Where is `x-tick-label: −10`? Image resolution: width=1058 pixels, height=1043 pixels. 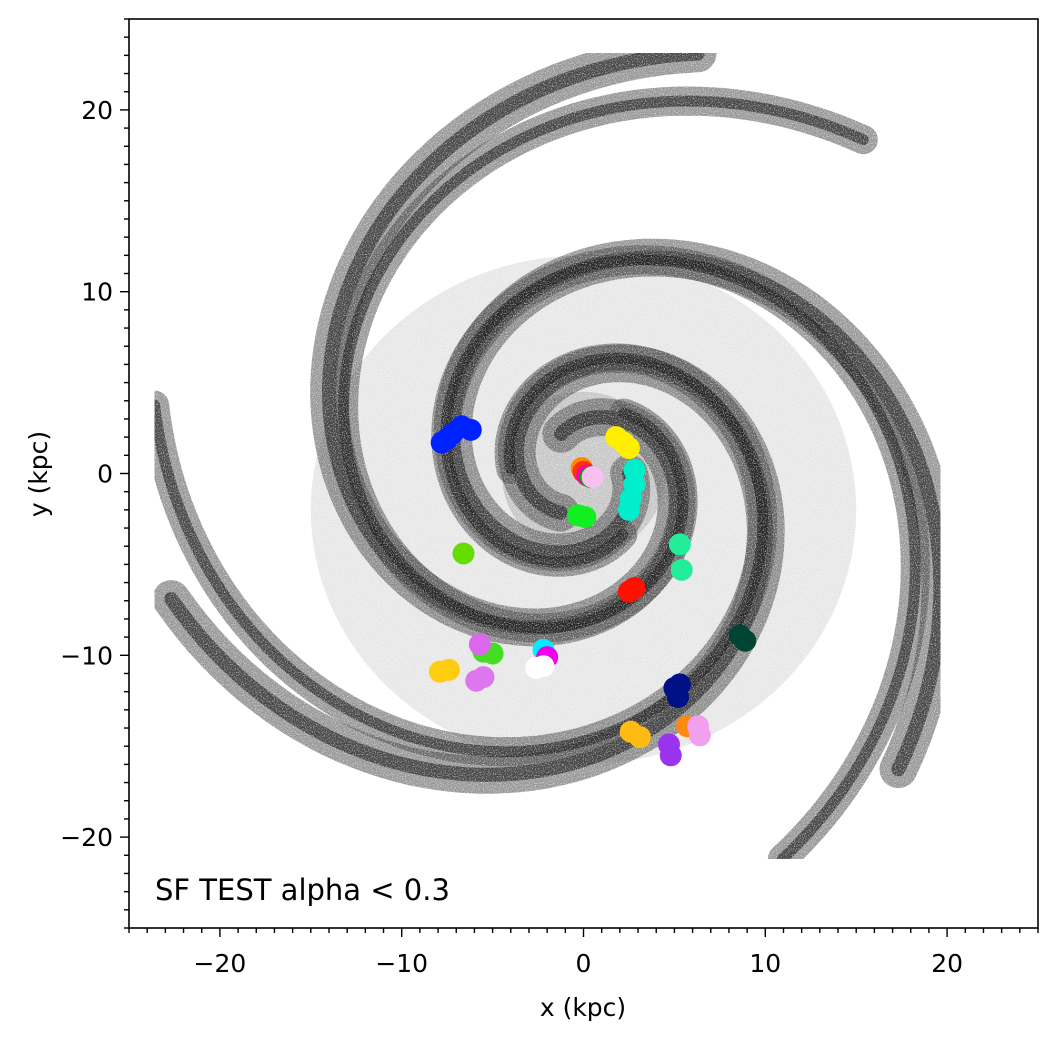
x-tick-label: −10 is located at coordinates (401, 963).